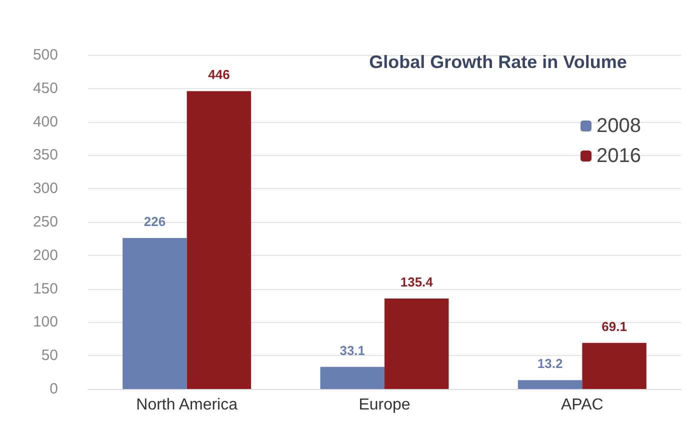 The image size is (699, 444). What do you see at coordinates (45, 255) in the screenshot?
I see `y-tick-label: 200` at bounding box center [45, 255].